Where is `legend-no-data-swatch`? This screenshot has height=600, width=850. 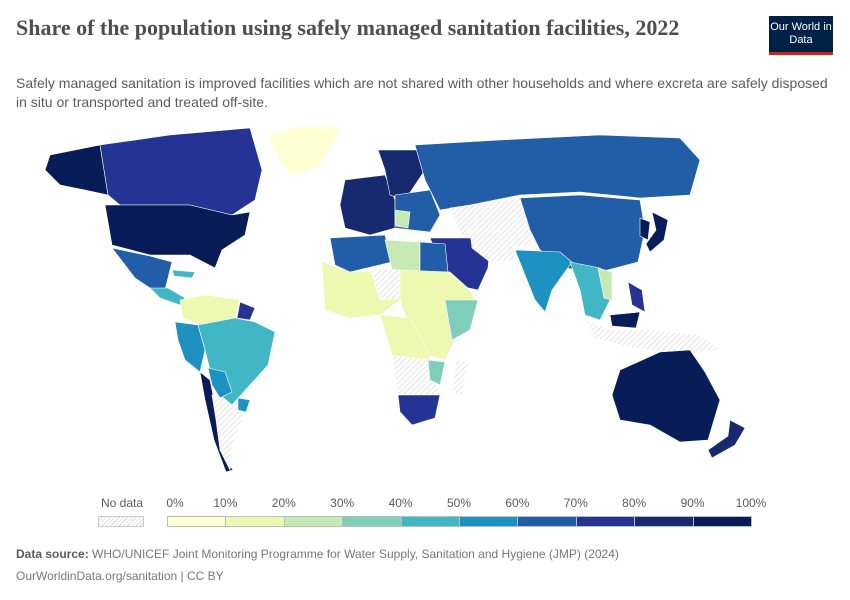
legend-no-data-swatch is located at coordinates (121, 521).